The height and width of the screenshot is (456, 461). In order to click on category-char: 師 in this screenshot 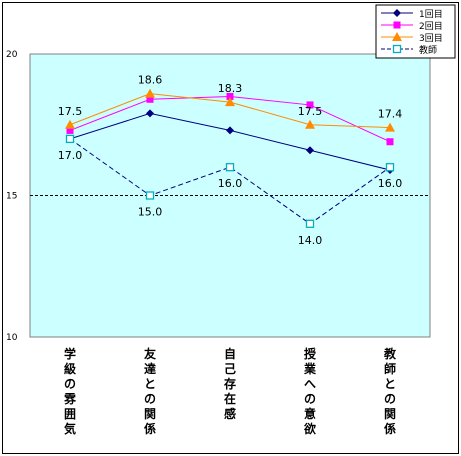, I will do `click(390, 368)`.